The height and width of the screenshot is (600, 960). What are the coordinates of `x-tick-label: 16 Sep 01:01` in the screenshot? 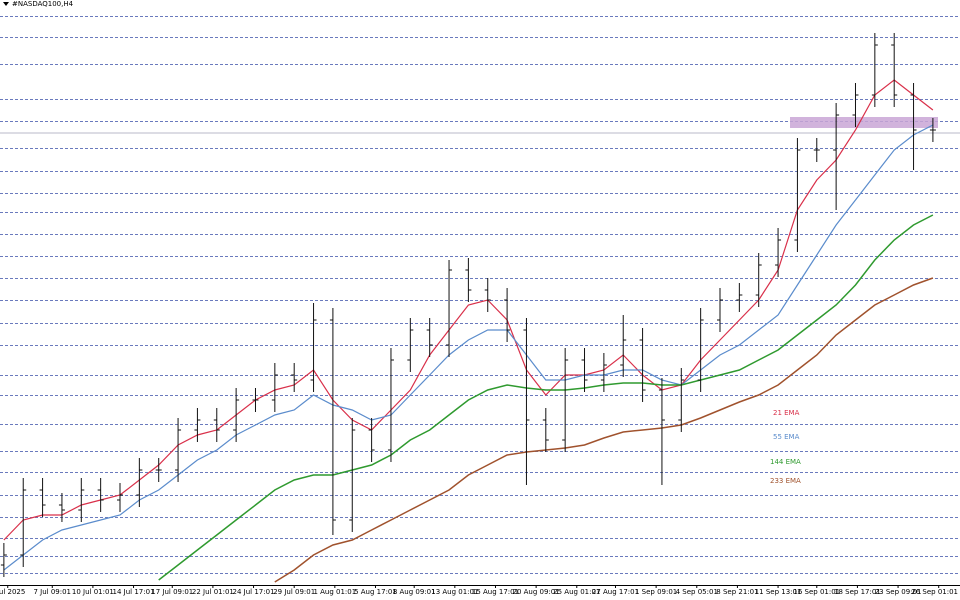 It's located at (816, 592).